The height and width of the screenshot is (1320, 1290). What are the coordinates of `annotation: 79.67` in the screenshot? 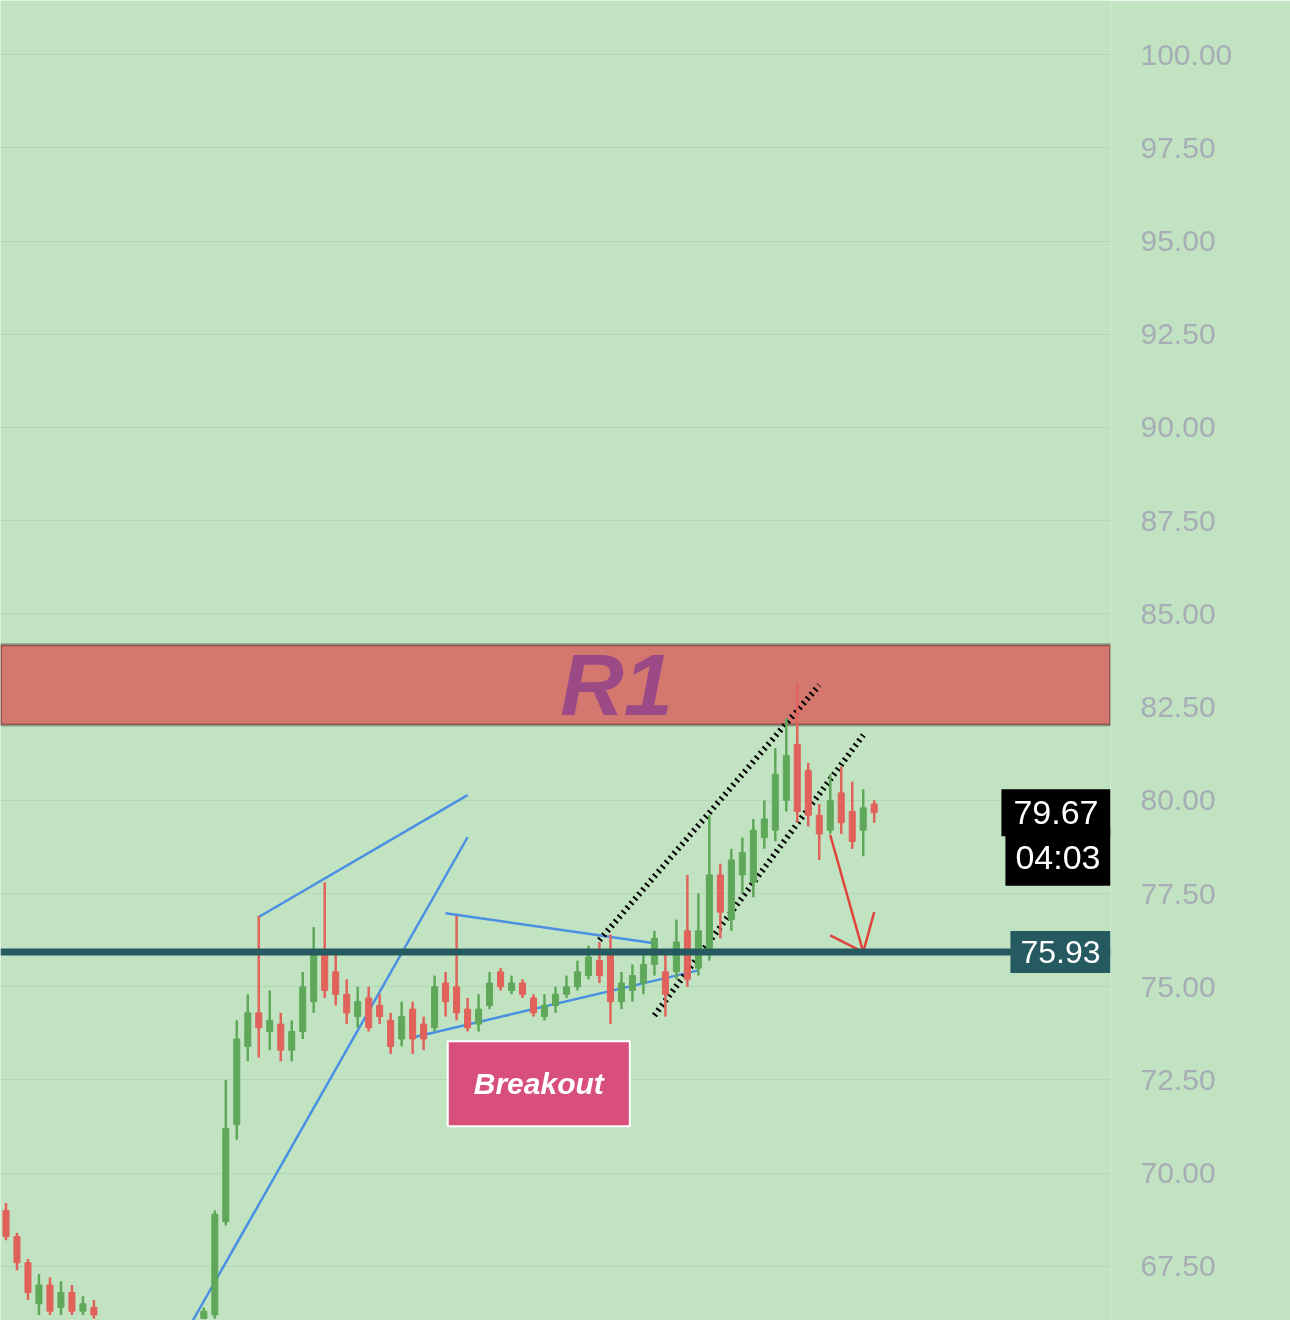 It's located at (1056, 812).